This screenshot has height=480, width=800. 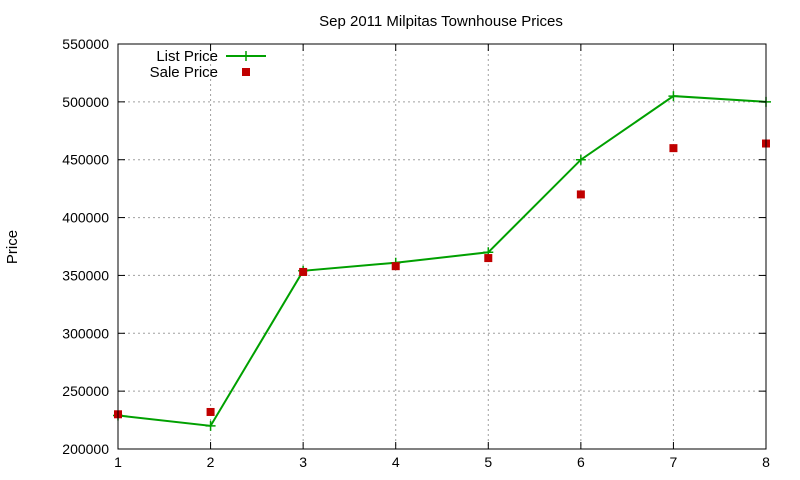 What do you see at coordinates (85, 218) in the screenshot?
I see `y-tick-label: 400000` at bounding box center [85, 218].